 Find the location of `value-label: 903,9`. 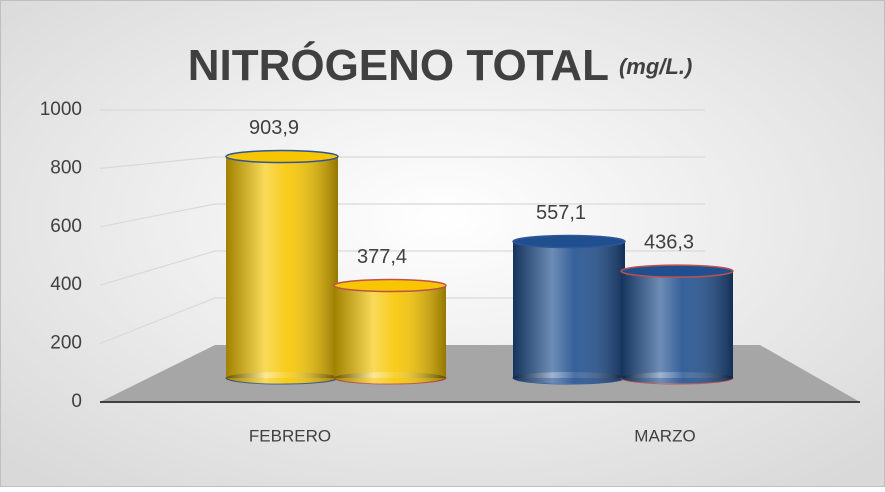

value-label: 903,9 is located at coordinates (274, 128).